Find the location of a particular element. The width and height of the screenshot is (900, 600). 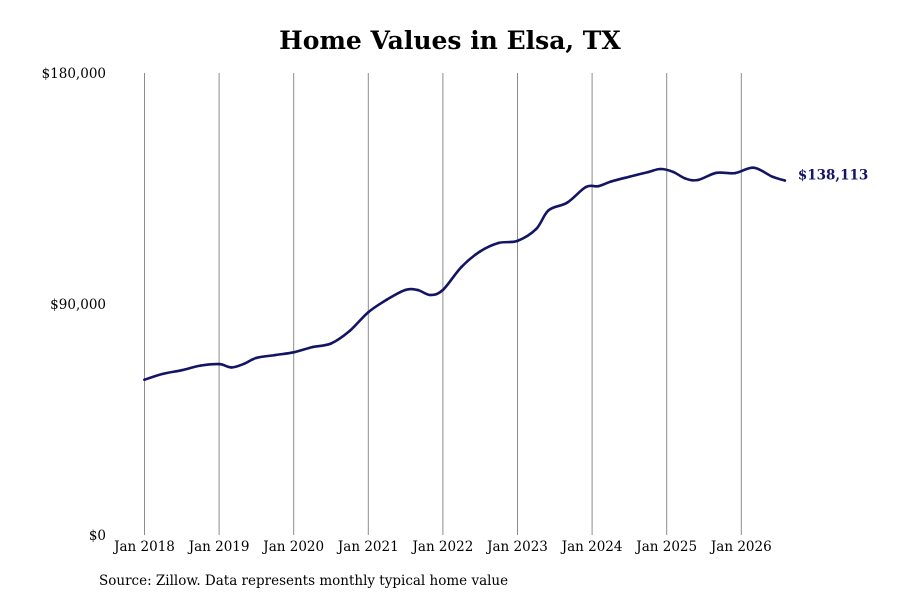

y-axis-ticks: $0 $90,000 $180,000 is located at coordinates (74, 305).